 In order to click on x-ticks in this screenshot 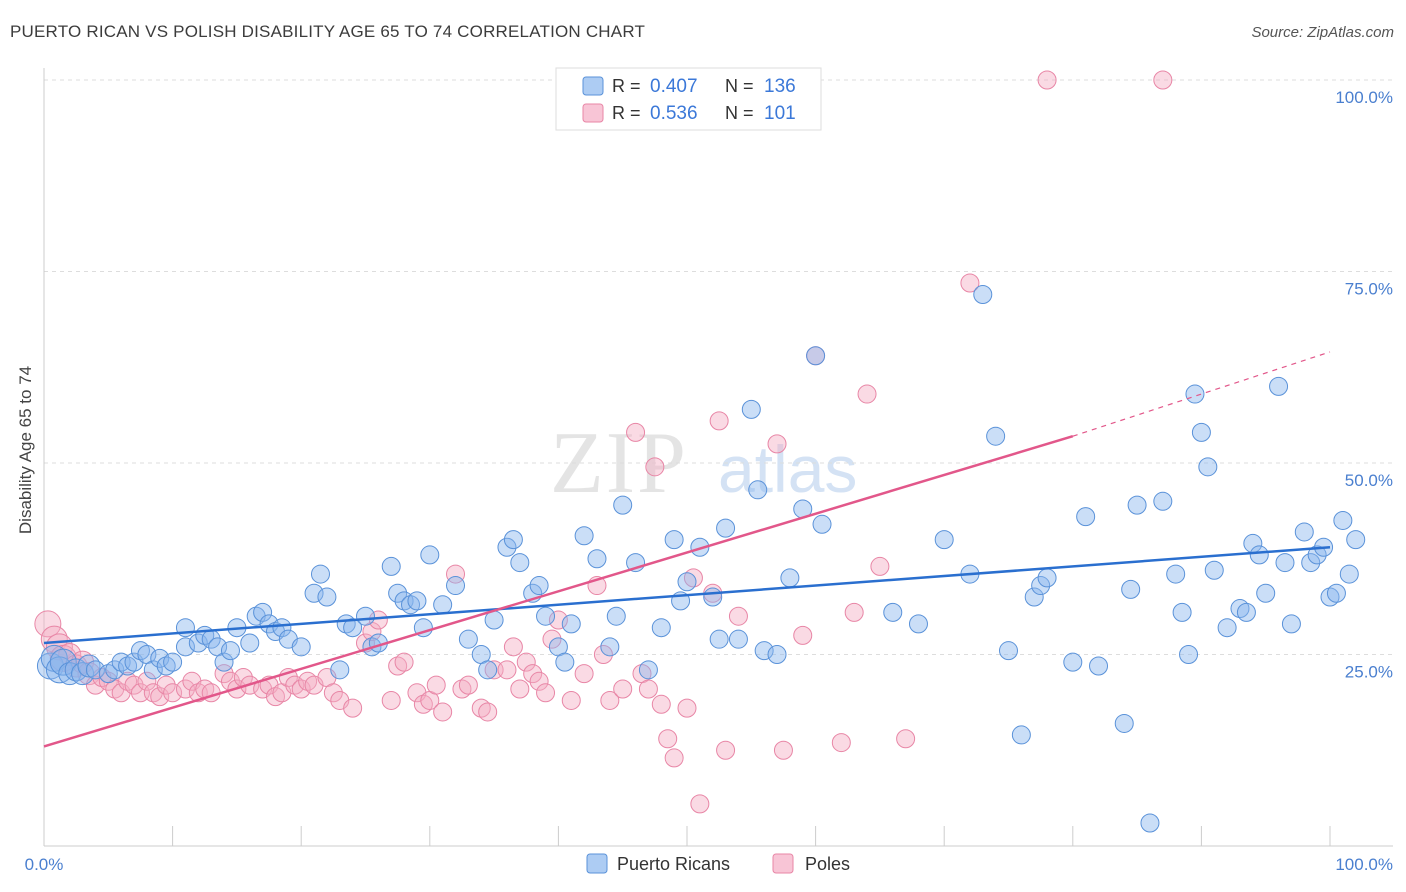, I will do `click(751, 836)`.